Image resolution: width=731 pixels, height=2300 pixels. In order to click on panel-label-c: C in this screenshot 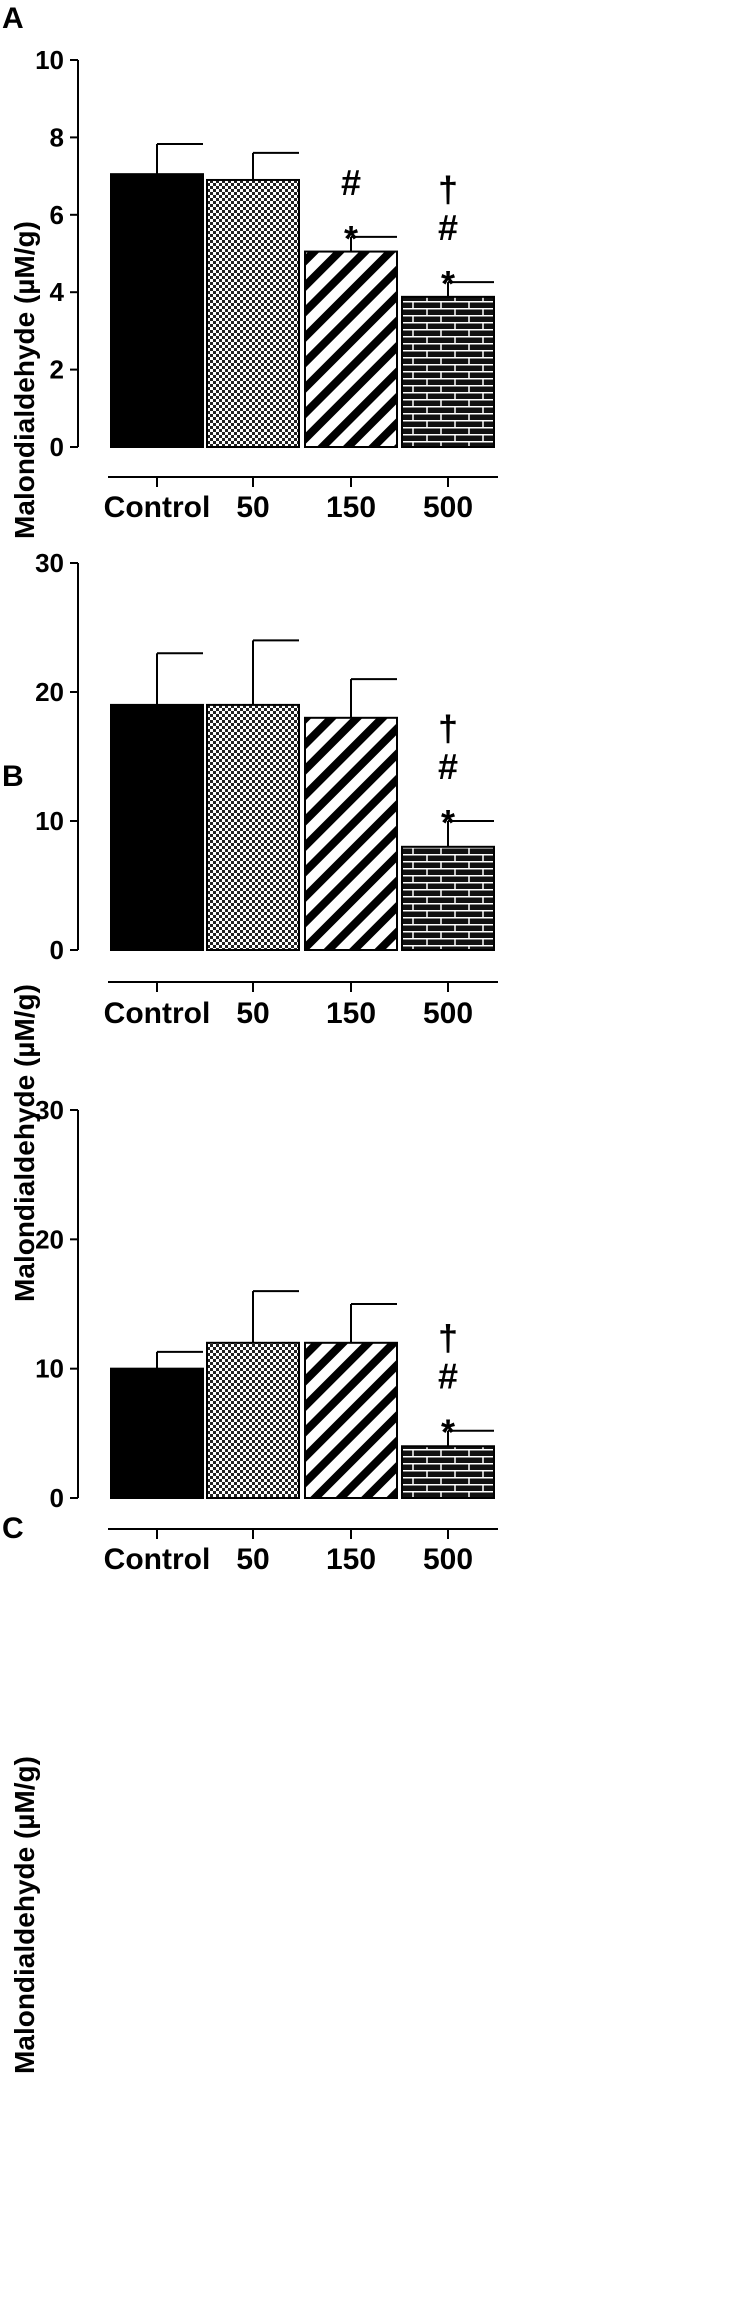, I will do `click(13, 1528)`.